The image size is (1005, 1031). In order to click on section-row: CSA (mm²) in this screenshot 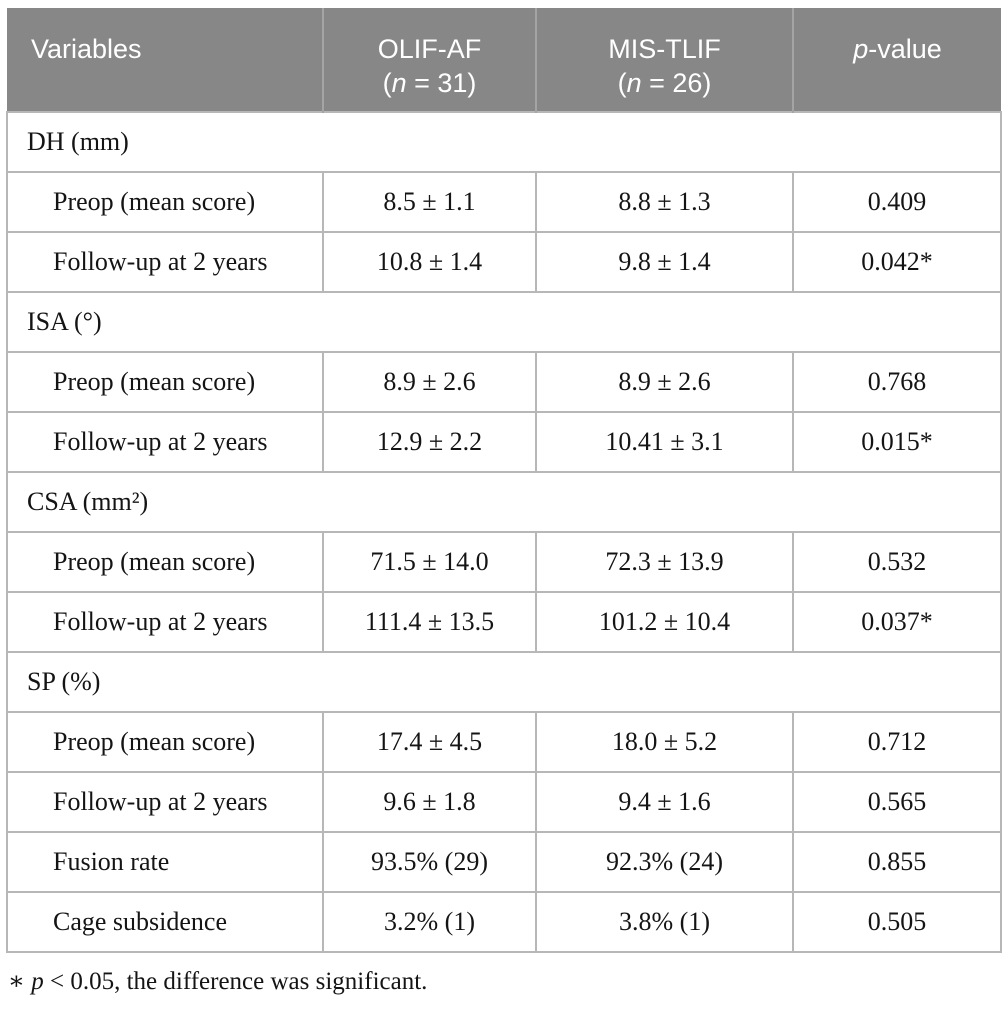, I will do `click(504, 502)`.